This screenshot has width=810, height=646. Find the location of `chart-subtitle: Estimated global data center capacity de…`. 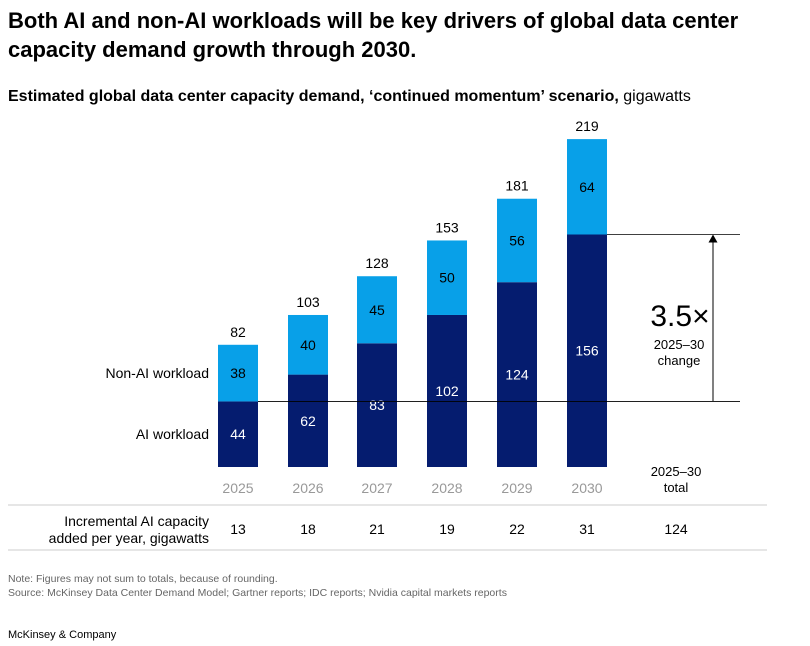

chart-subtitle: Estimated global data center capacity de… is located at coordinates (349, 97).